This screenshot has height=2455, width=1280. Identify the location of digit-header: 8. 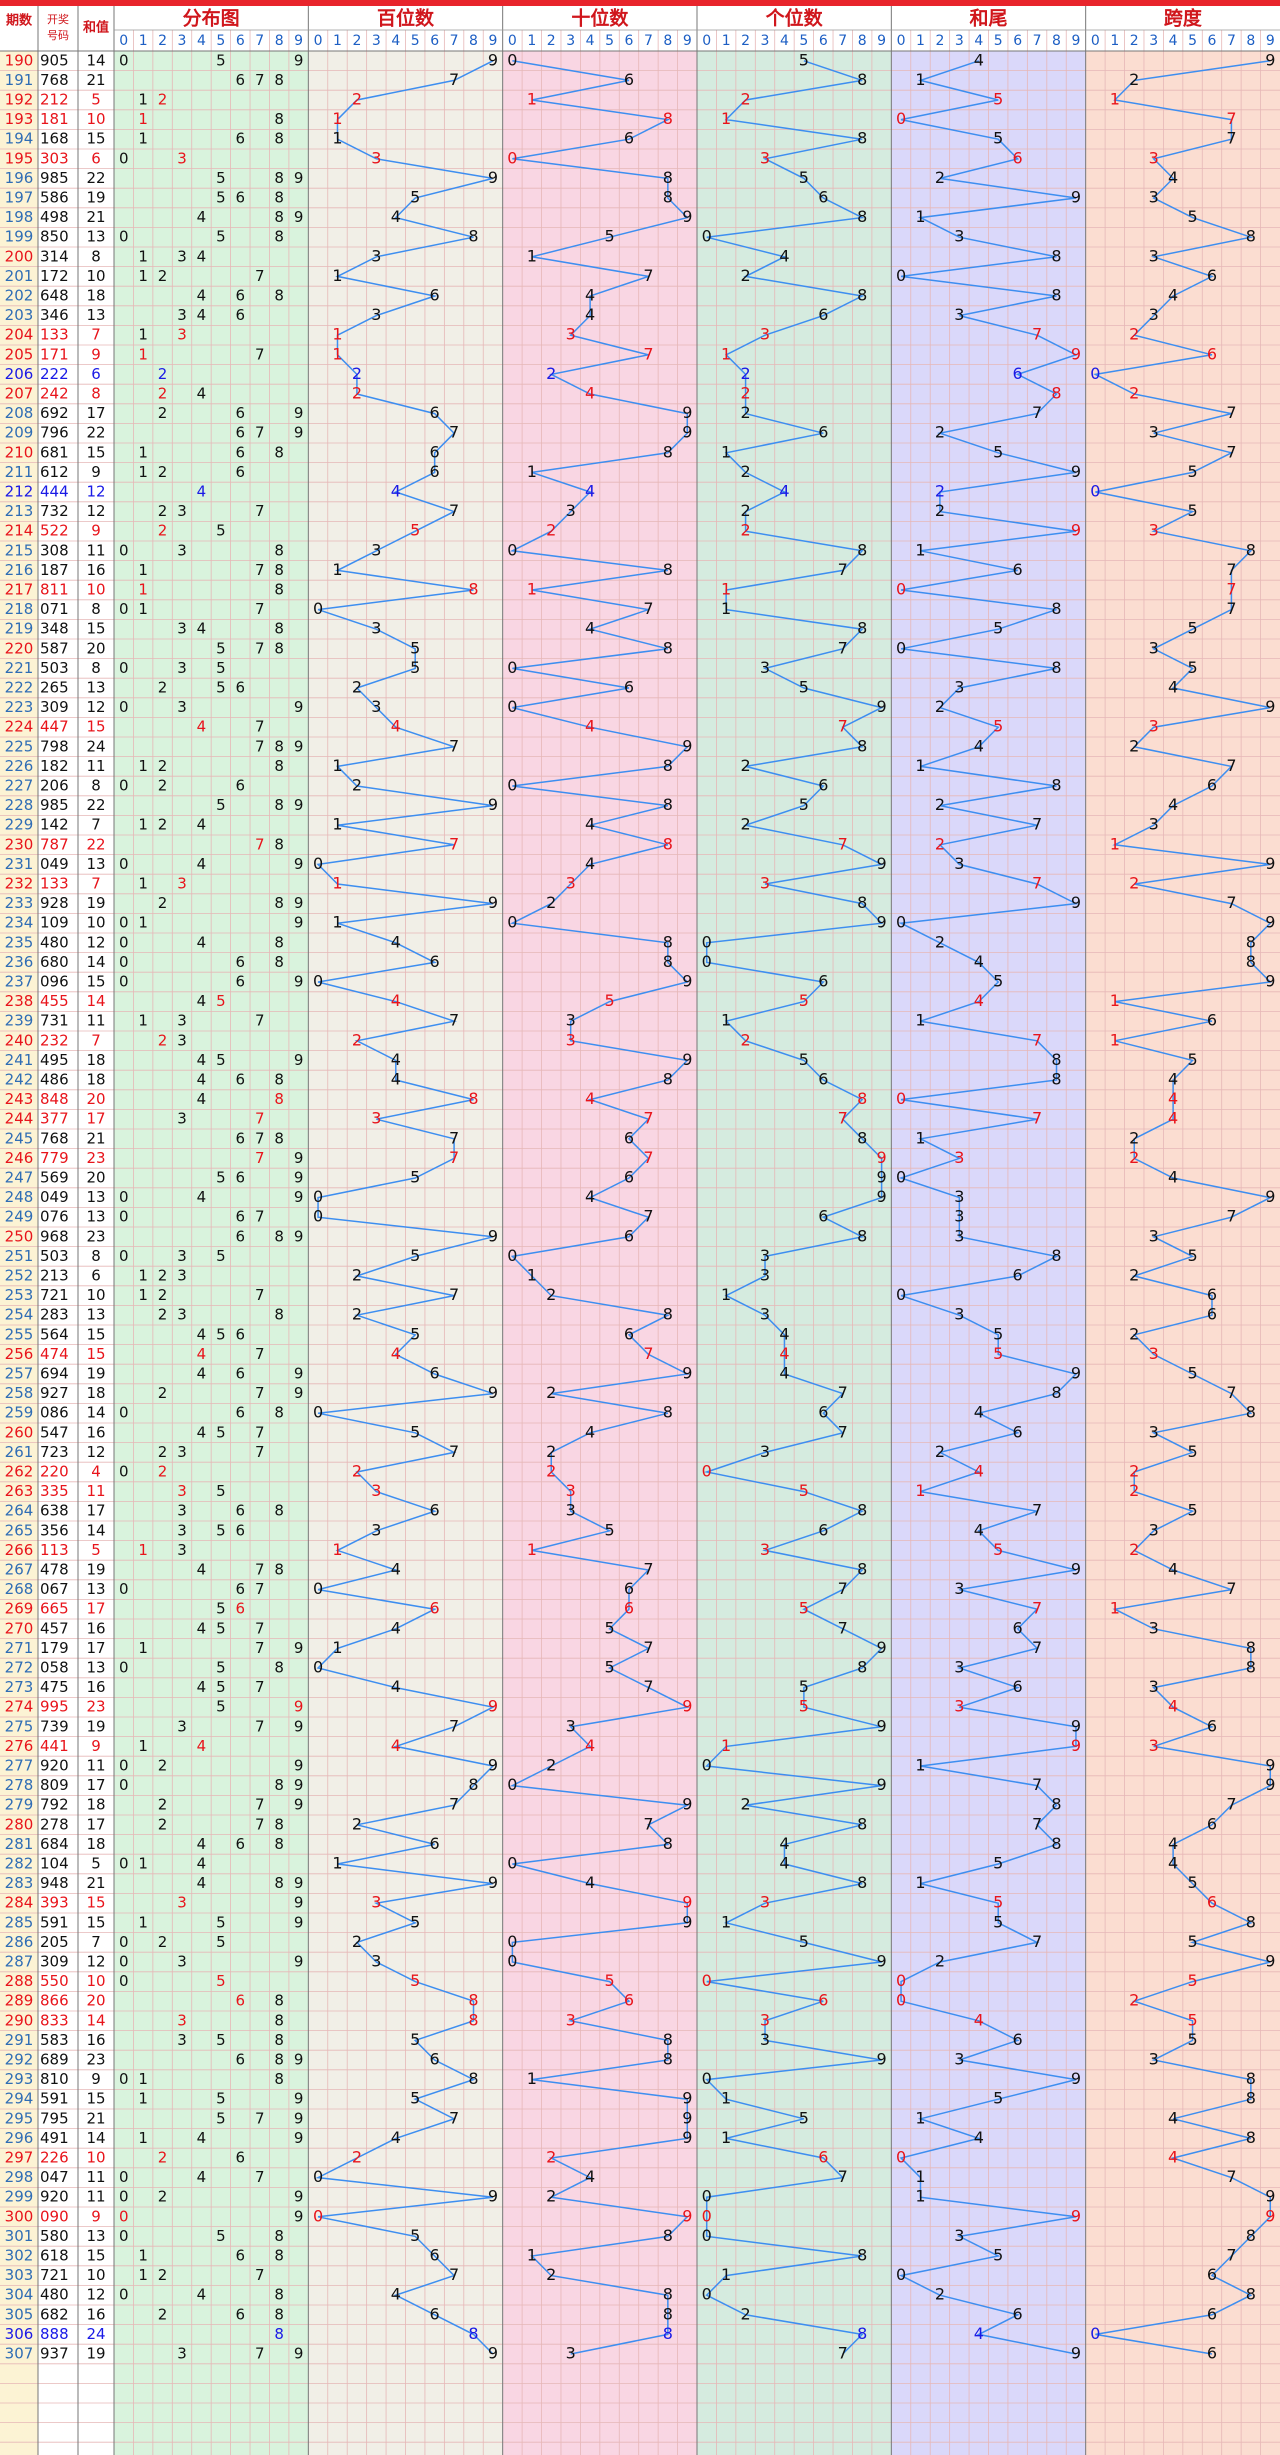
(1250, 41).